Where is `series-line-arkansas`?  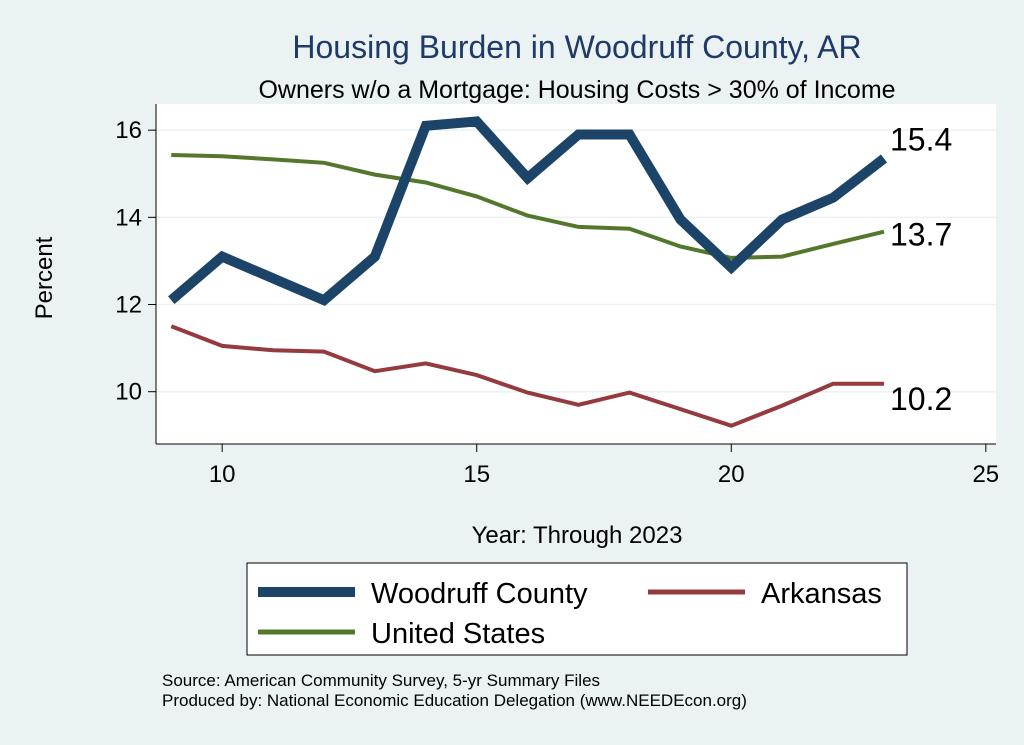
series-line-arkansas is located at coordinates (527, 376).